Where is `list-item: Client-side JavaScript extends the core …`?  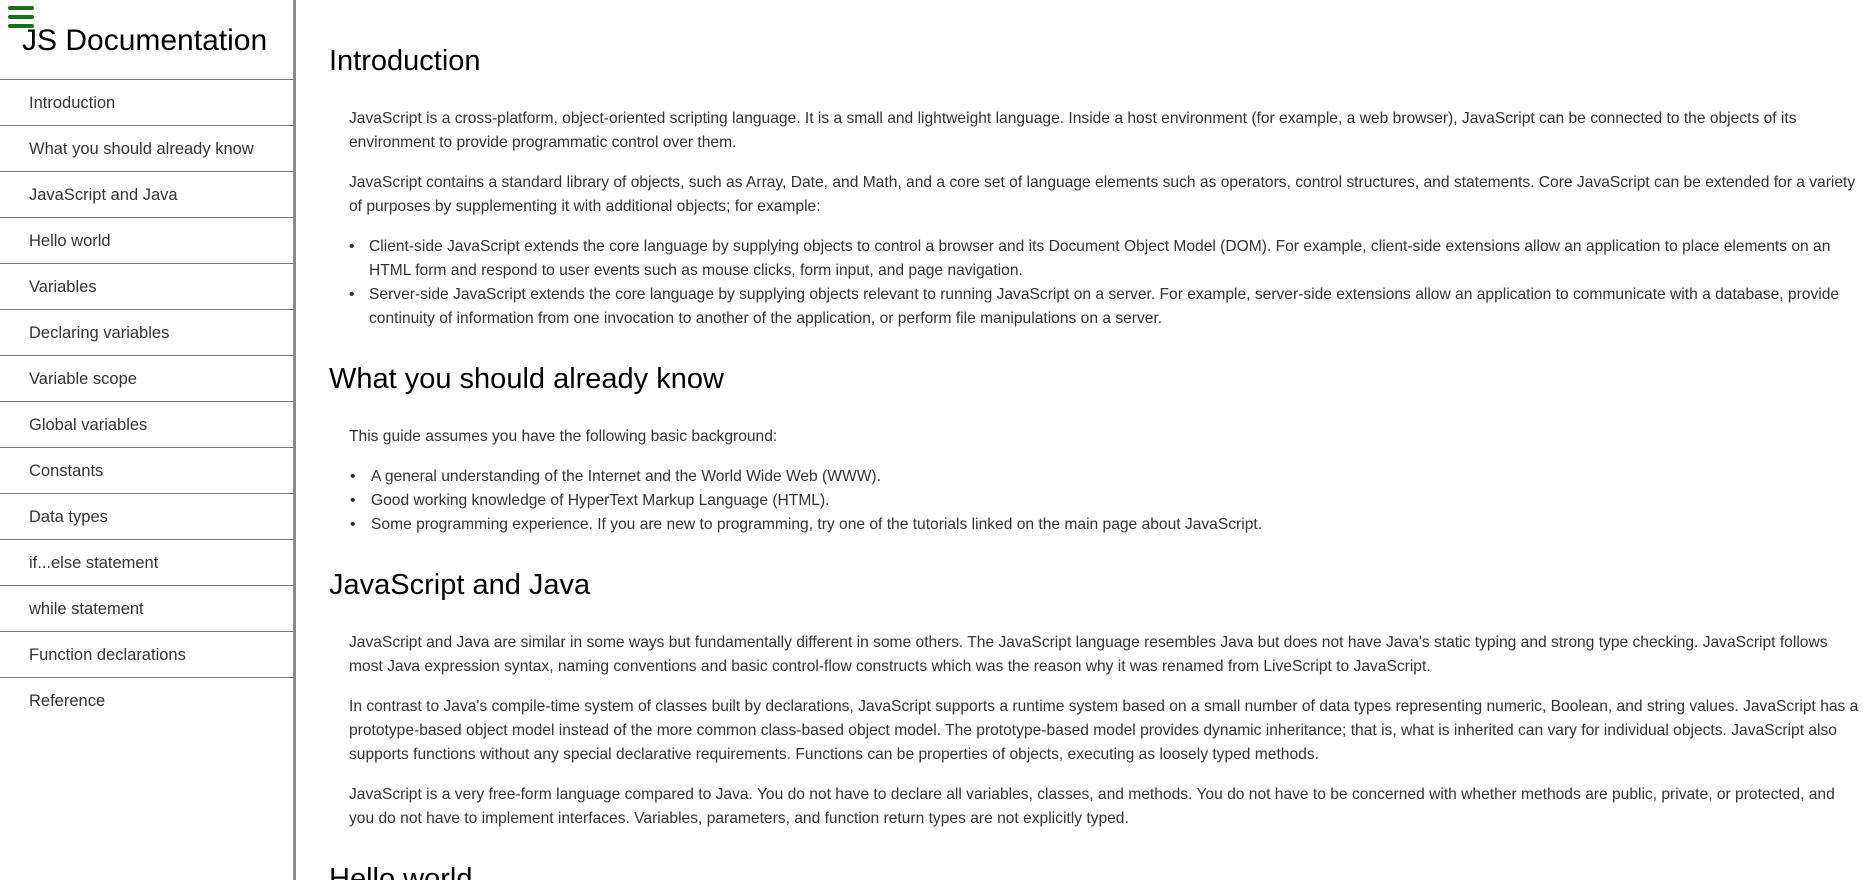
list-item: Client-side JavaScript extends the core … is located at coordinates (1104, 259).